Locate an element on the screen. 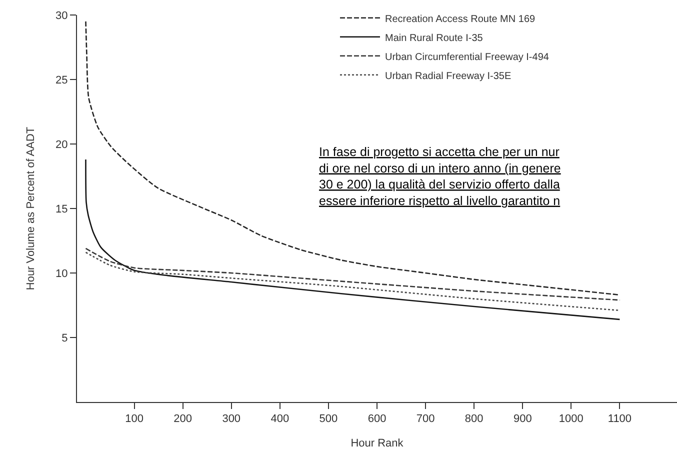  legend-label: Main Rural Route I-35 is located at coordinates (434, 38).